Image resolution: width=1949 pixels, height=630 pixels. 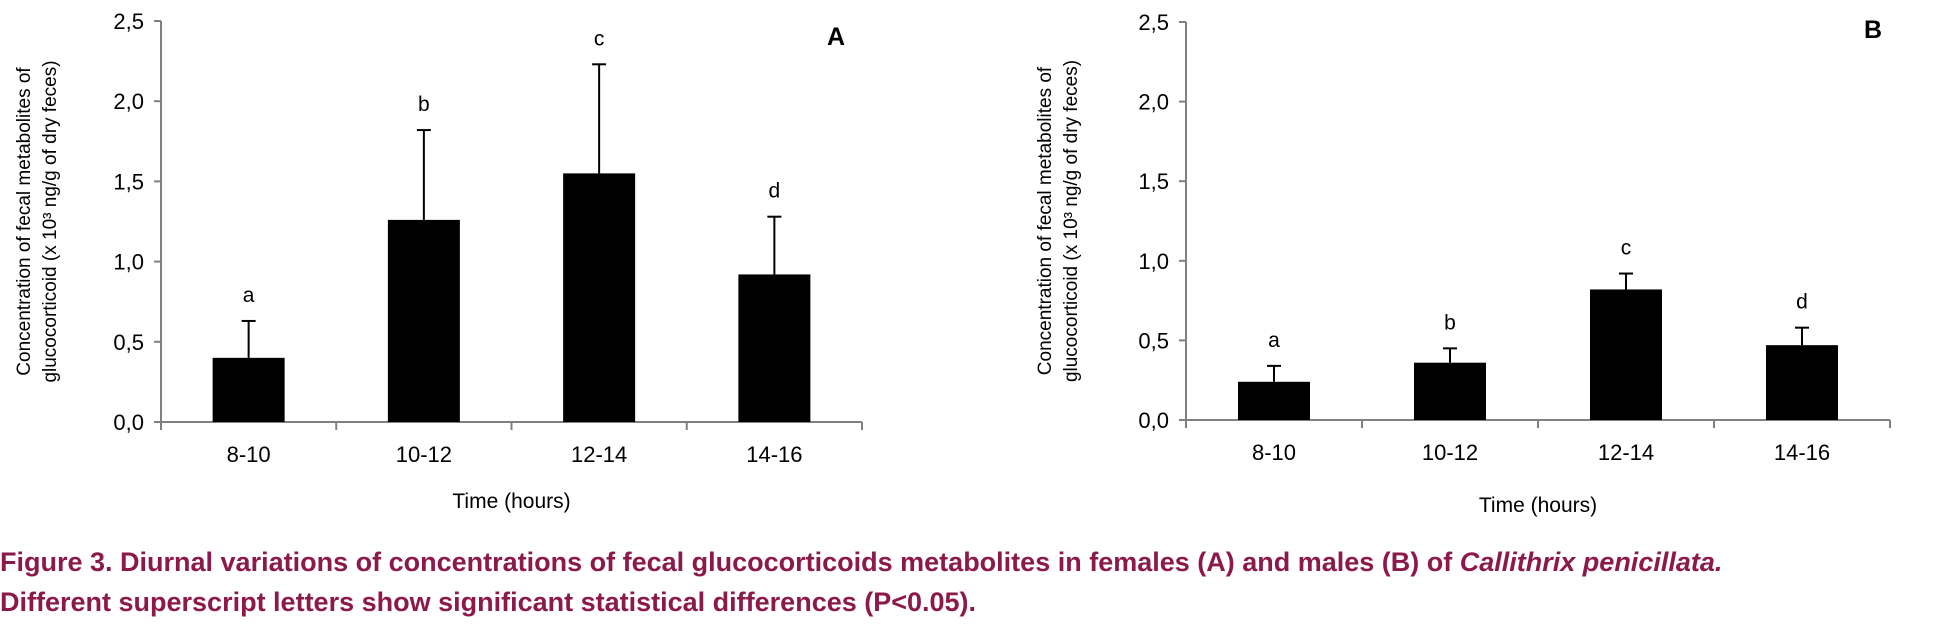 What do you see at coordinates (249, 454) in the screenshot?
I see `panel-a-category-label: 8-10` at bounding box center [249, 454].